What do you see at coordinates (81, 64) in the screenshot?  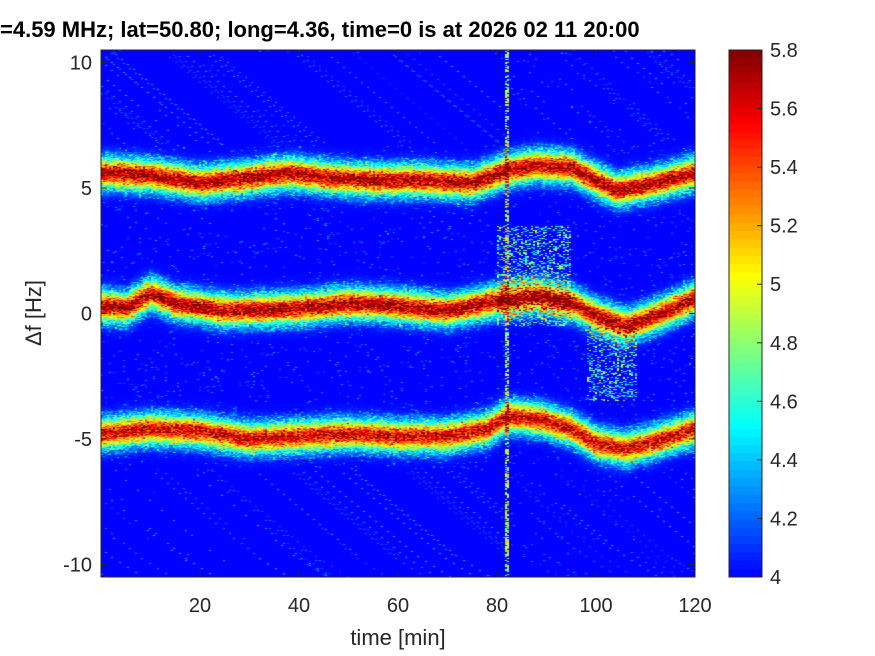 I see `y-tick-label: 10` at bounding box center [81, 64].